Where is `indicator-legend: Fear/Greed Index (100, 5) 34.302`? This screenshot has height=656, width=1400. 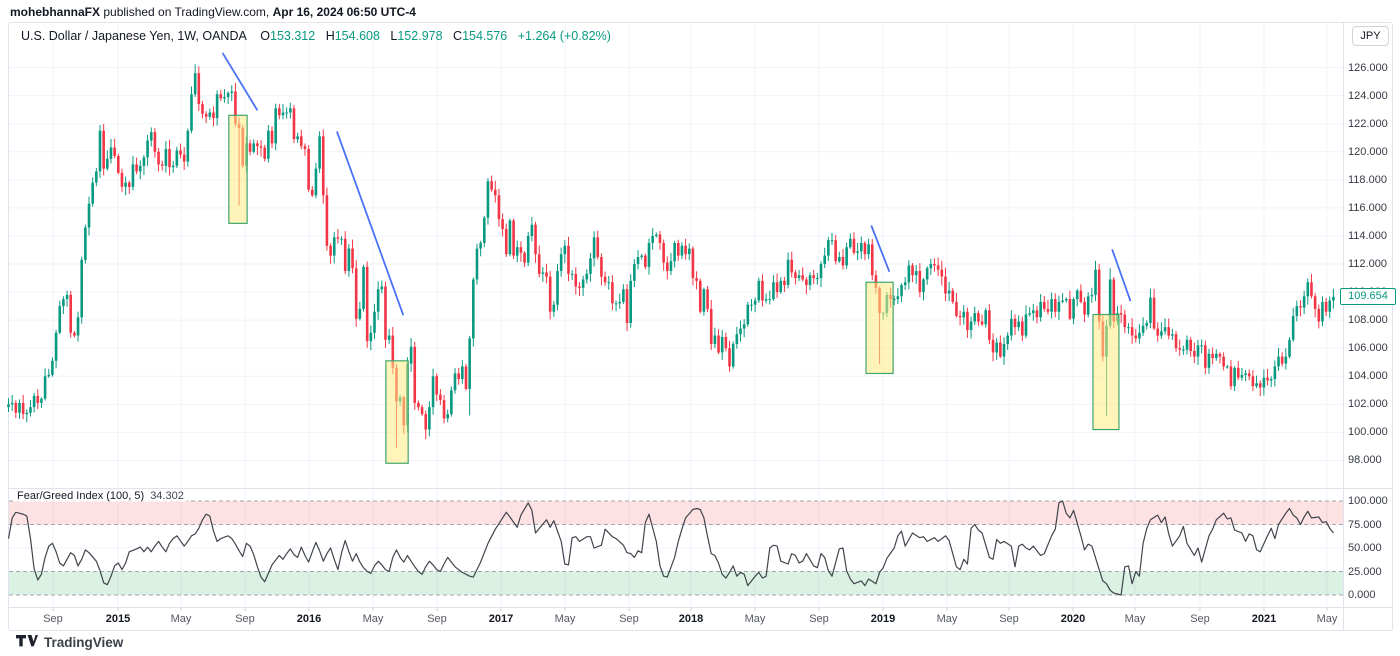
indicator-legend: Fear/Greed Index (100, 5) 34.302 is located at coordinates (100, 496).